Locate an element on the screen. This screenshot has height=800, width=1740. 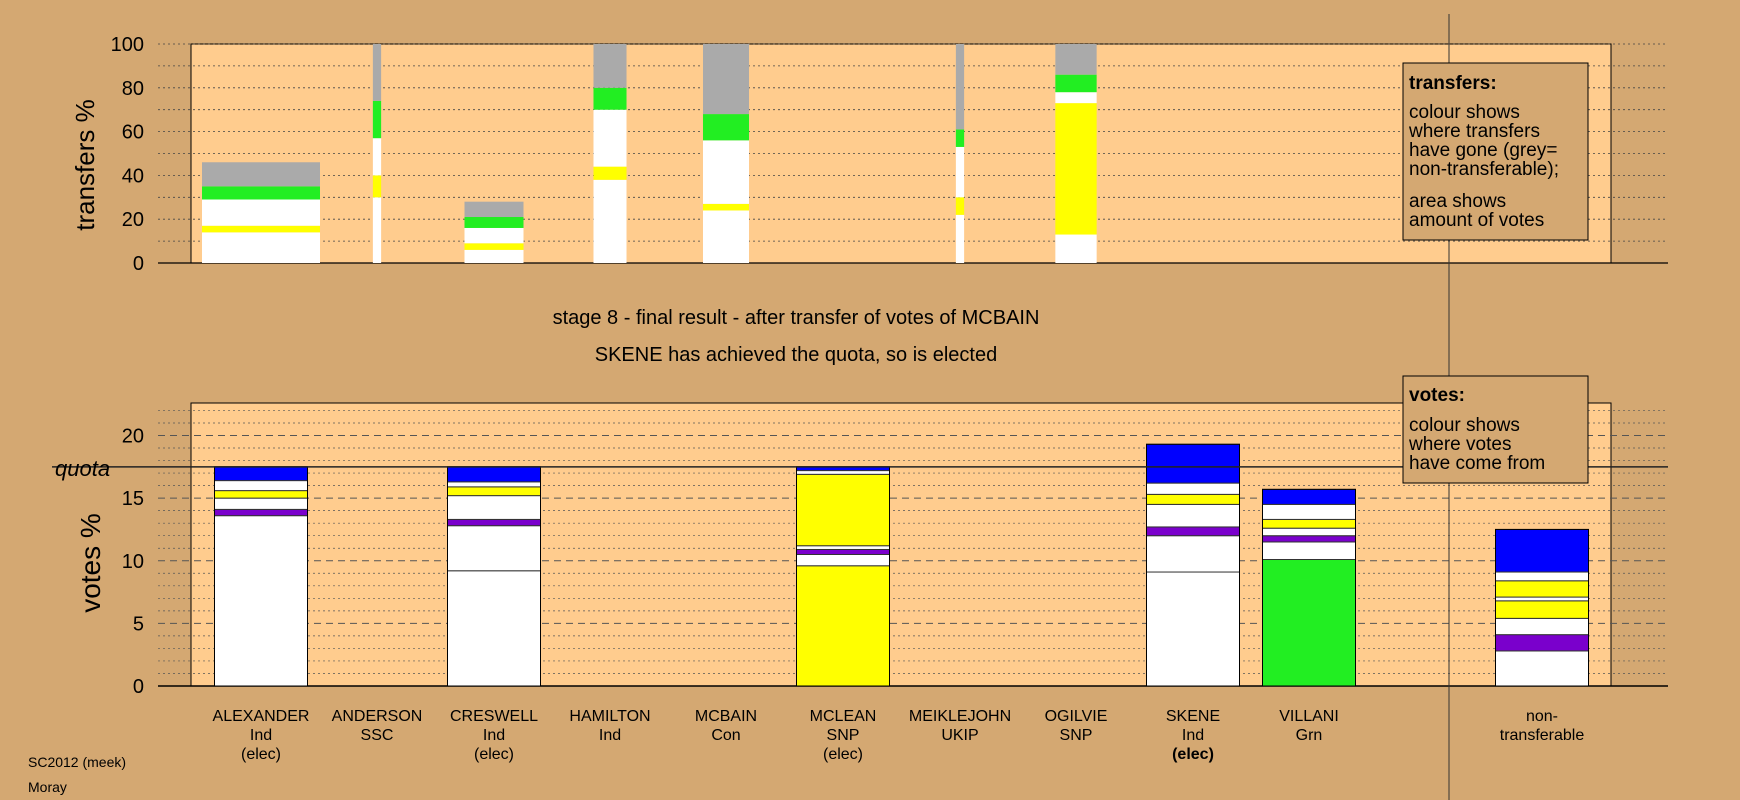
transfers-legend-line: area shows is located at coordinates (1457, 201).